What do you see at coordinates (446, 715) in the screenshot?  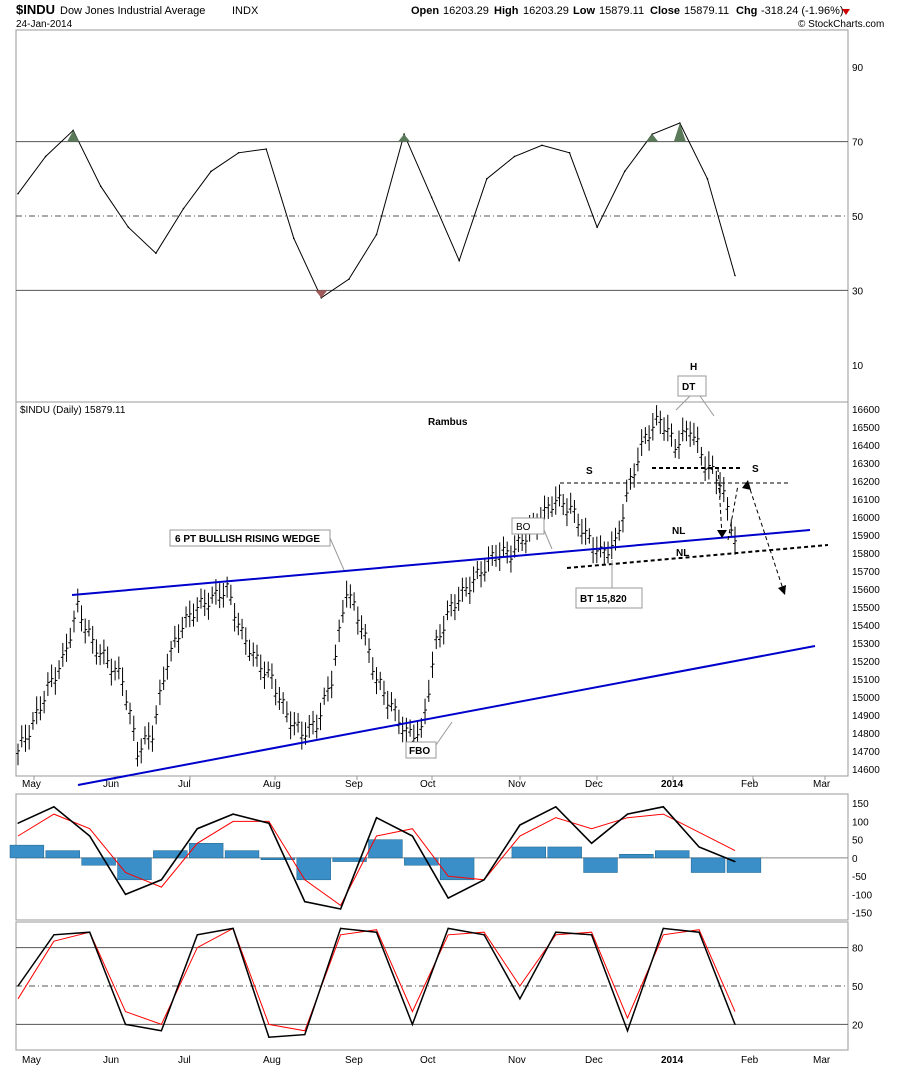 I see `wedge-lower-line` at bounding box center [446, 715].